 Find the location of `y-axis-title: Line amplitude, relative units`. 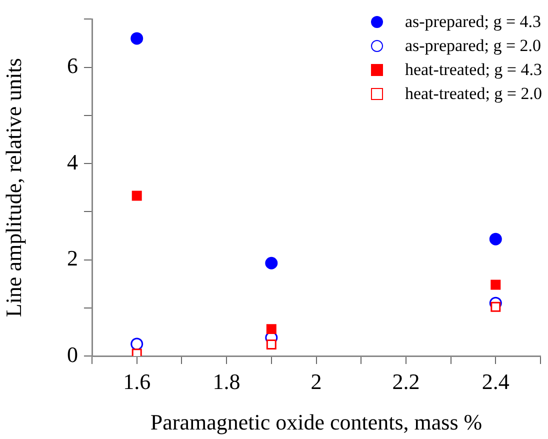

y-axis-title: Line amplitude, relative units is located at coordinates (13, 188).